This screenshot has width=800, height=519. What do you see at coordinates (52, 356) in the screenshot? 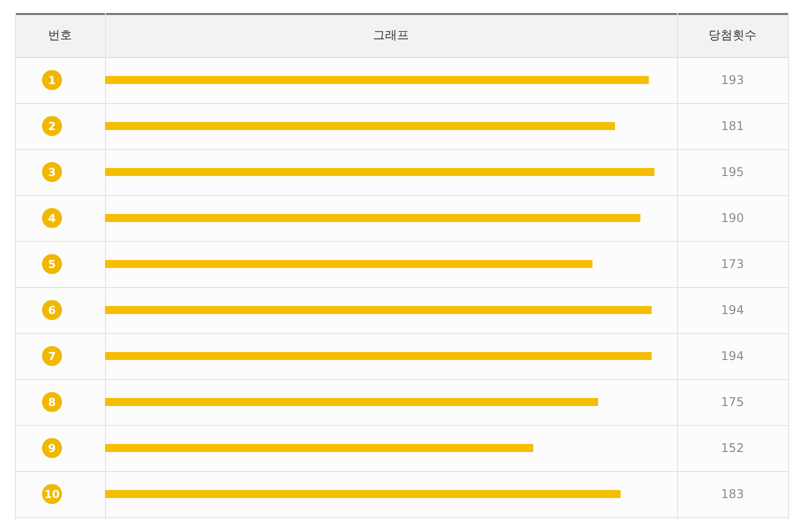
I see `y-tick-label: 7` at bounding box center [52, 356].